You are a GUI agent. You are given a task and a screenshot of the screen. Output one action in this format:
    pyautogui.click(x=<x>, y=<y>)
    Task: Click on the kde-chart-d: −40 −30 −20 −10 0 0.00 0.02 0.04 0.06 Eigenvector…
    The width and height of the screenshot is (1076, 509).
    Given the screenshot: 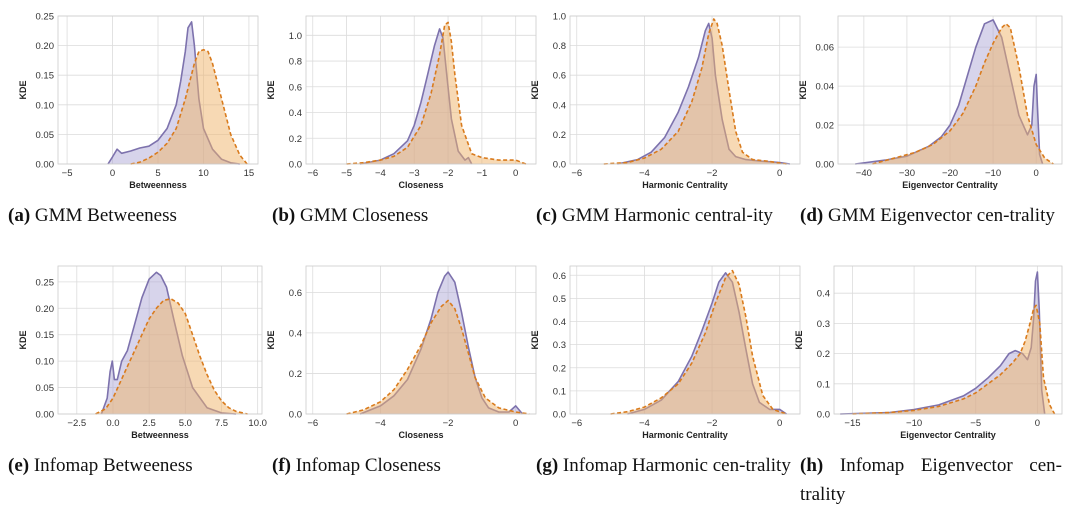 What is the action you would take?
    pyautogui.click(x=930, y=102)
    